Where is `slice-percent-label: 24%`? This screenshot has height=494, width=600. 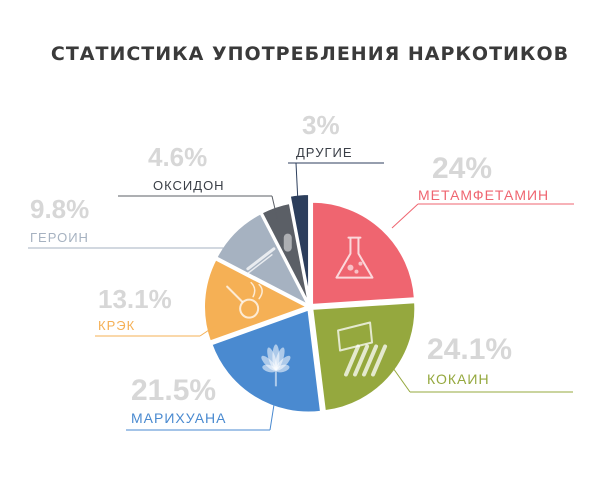 slice-percent-label: 24% is located at coordinates (462, 168).